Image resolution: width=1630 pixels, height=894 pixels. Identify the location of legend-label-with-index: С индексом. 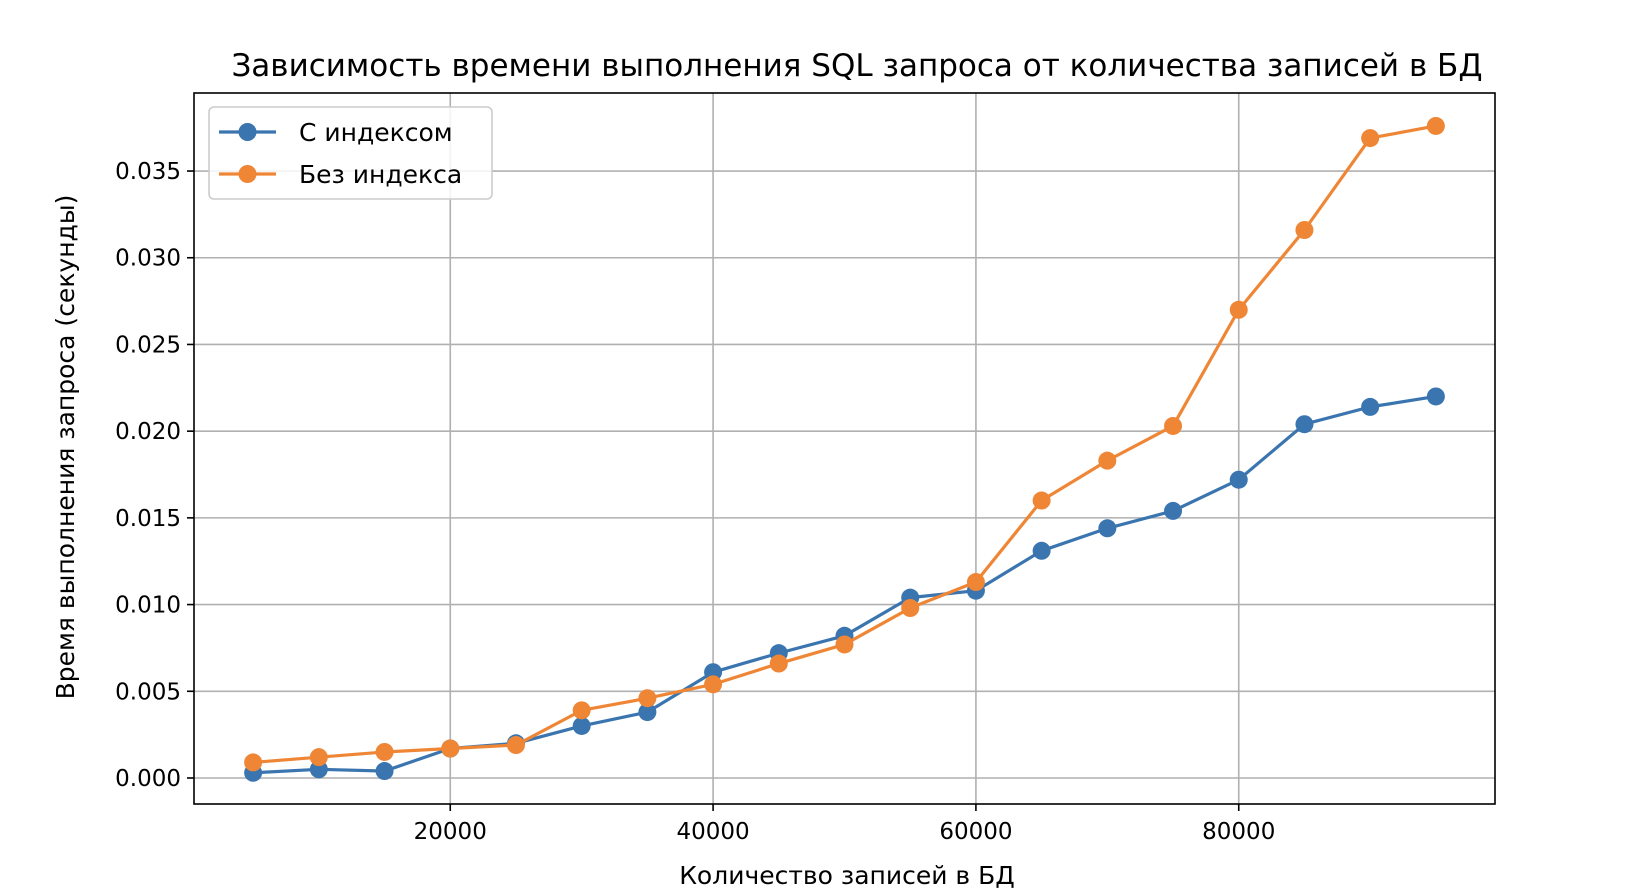
(376, 132).